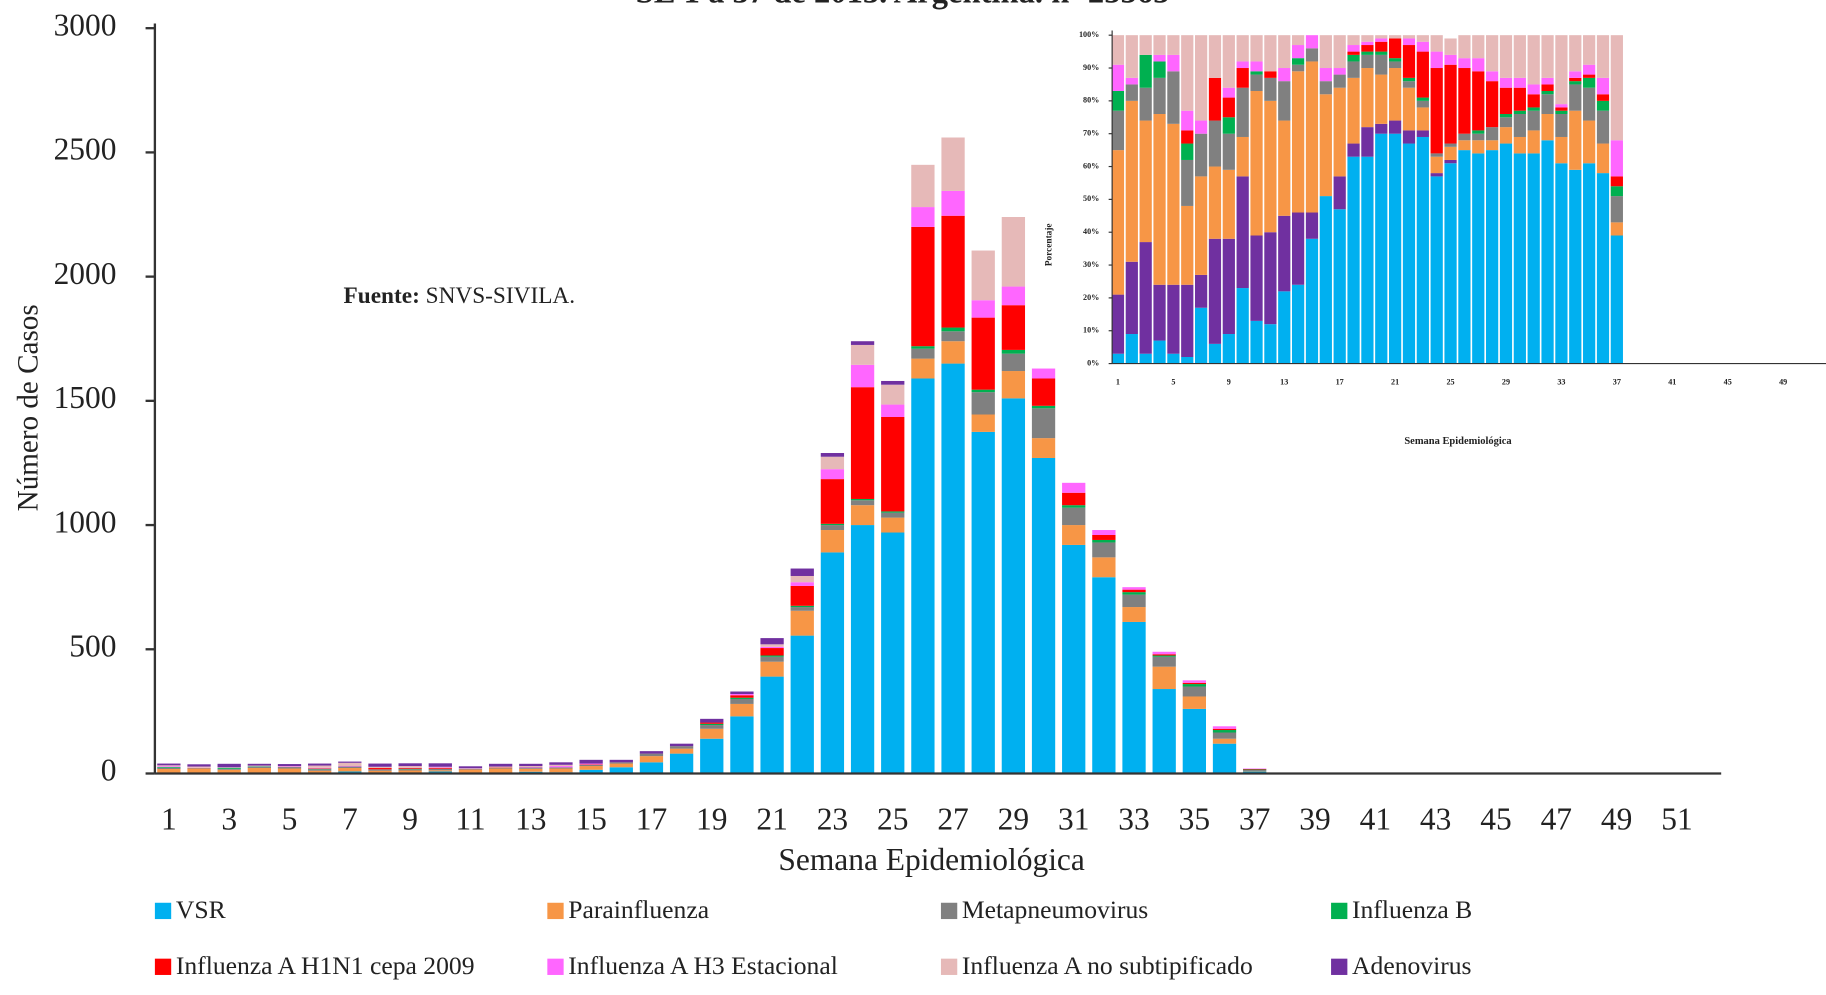 This screenshot has width=1826, height=995. Describe the element at coordinates (350, 818) in the screenshot. I see `x-tick-label: 7` at that location.